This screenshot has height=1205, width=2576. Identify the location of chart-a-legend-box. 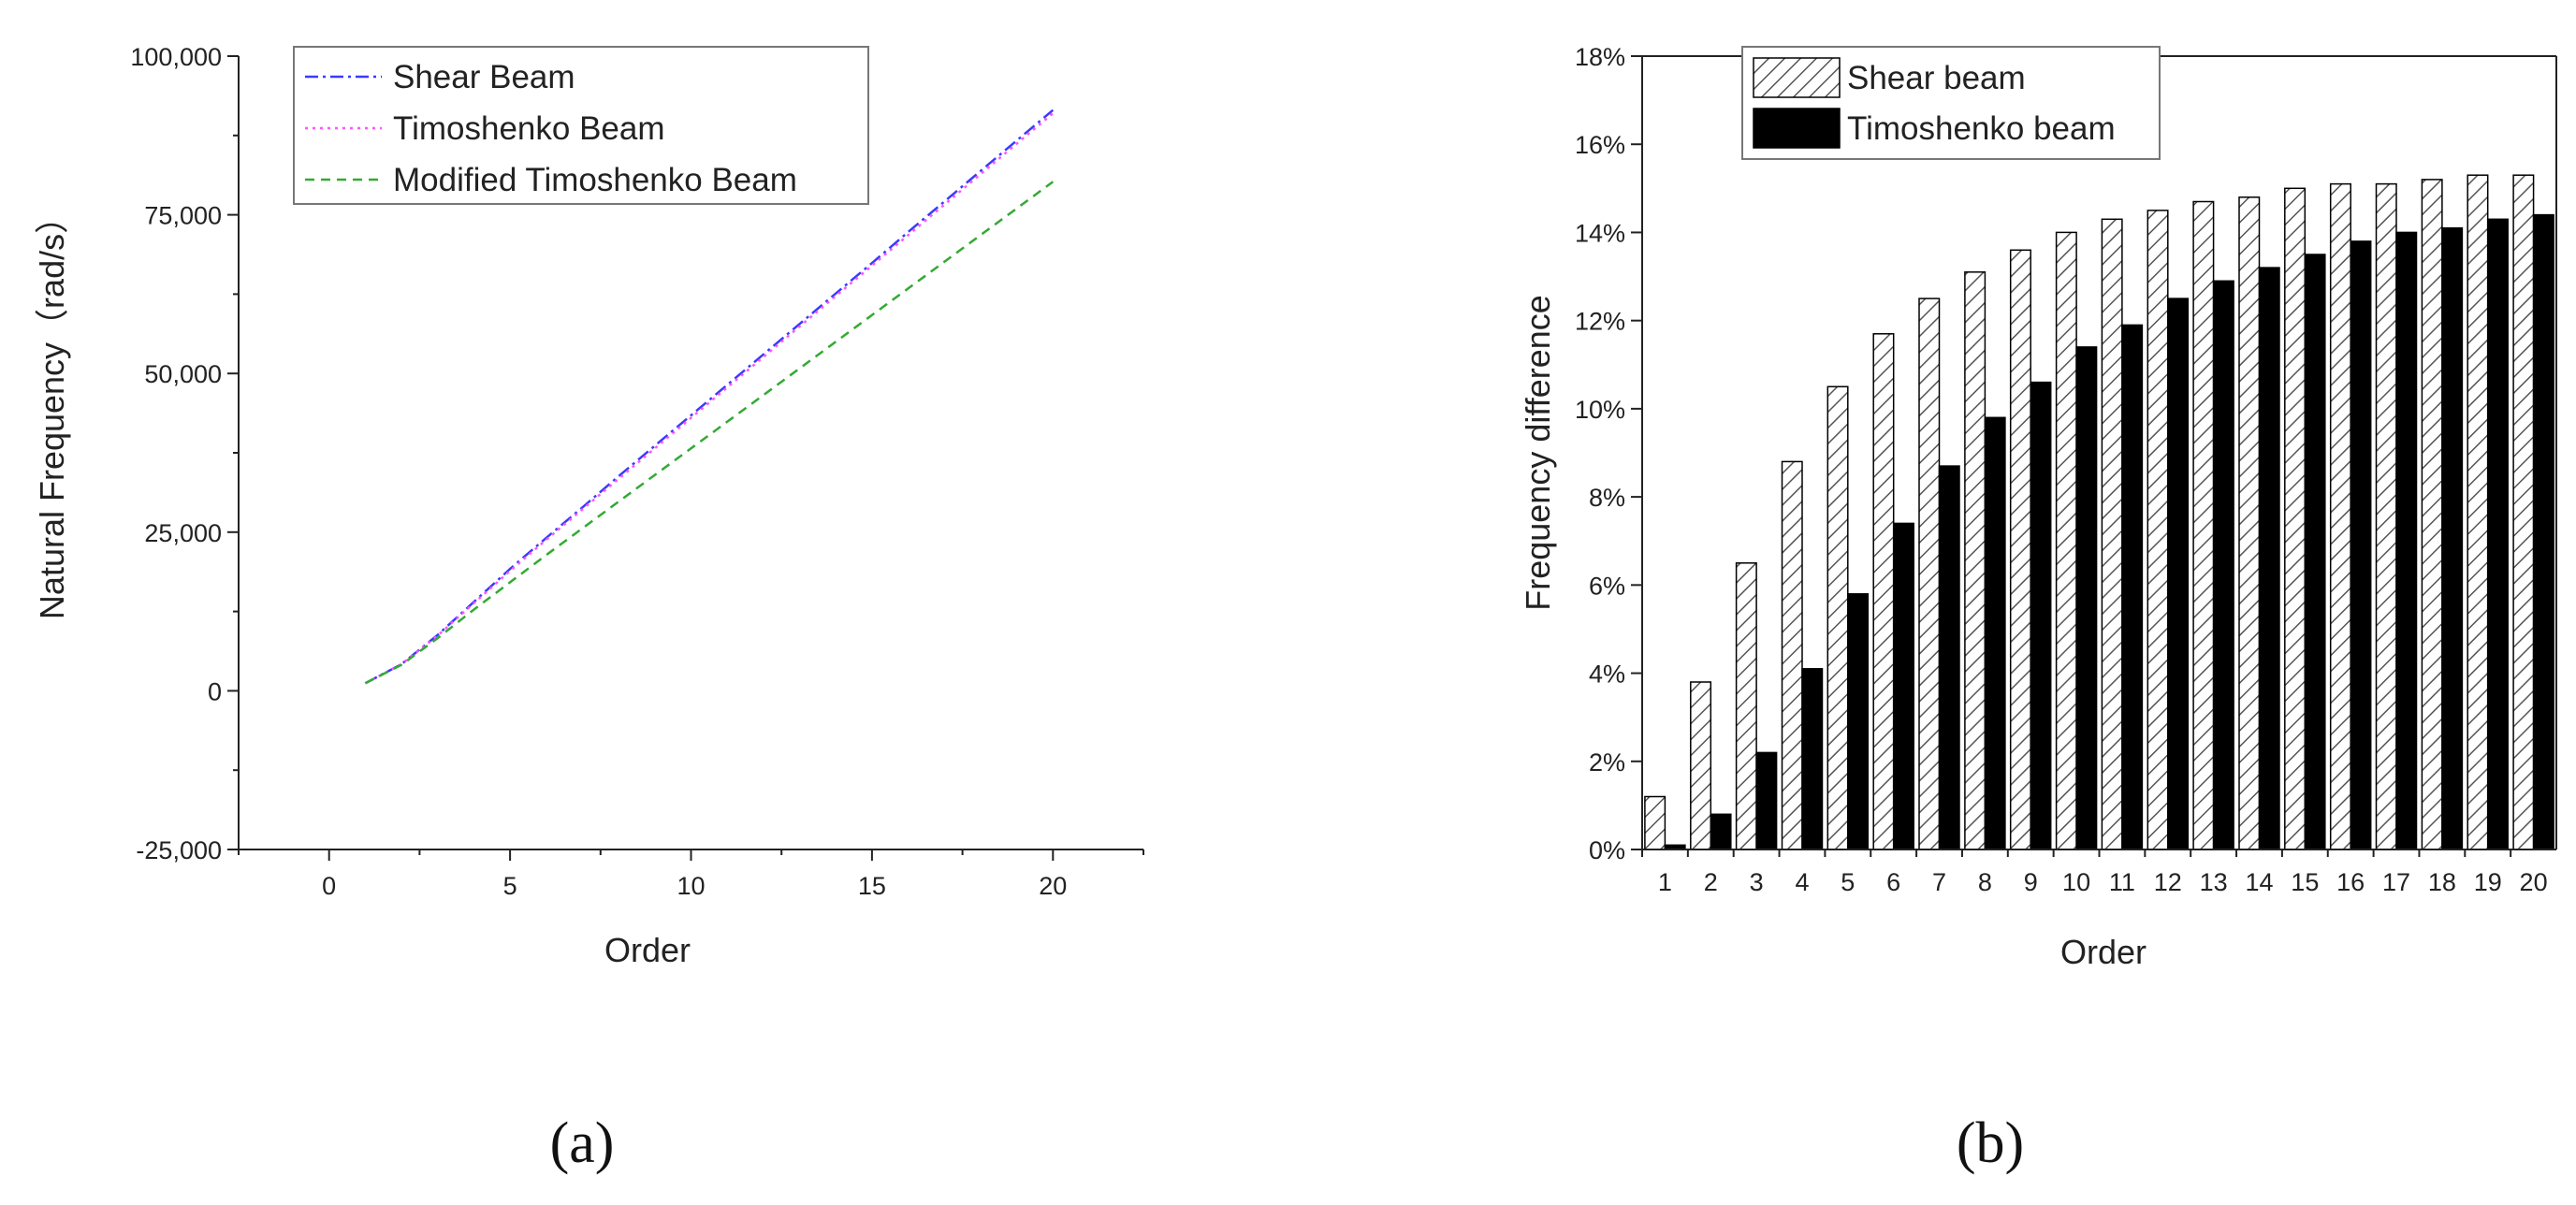
(581, 125).